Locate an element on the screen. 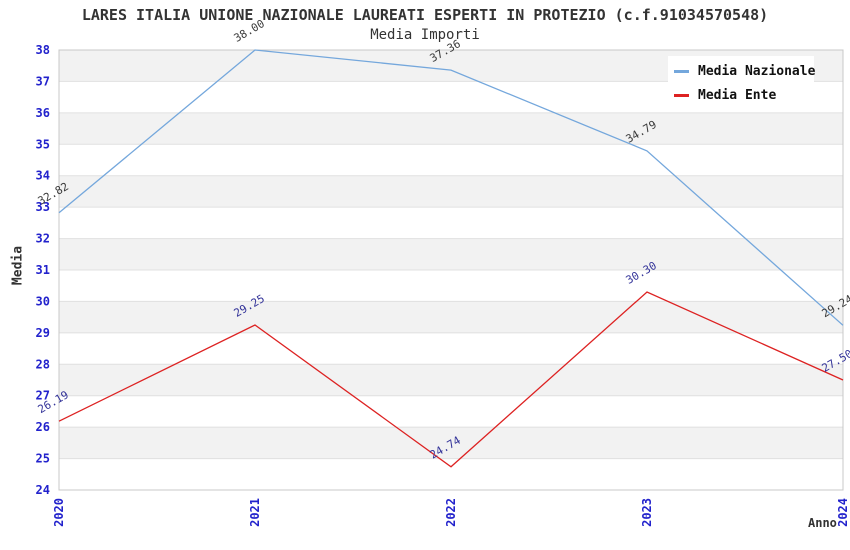 The image size is (850, 550). y-tick-label: 38 is located at coordinates (43, 50).